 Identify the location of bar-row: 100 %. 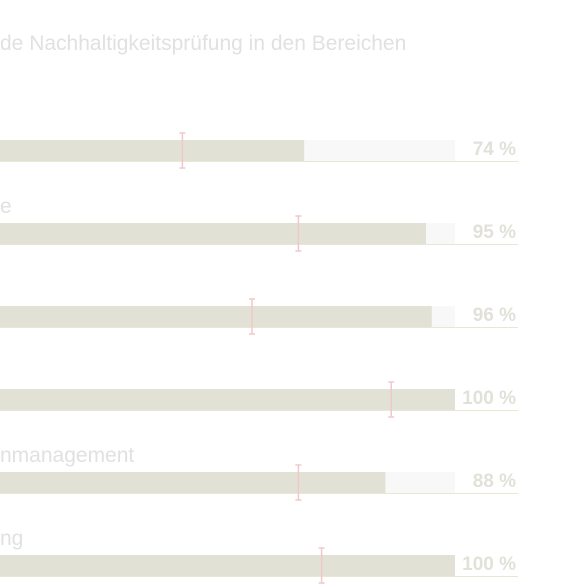
(259, 399).